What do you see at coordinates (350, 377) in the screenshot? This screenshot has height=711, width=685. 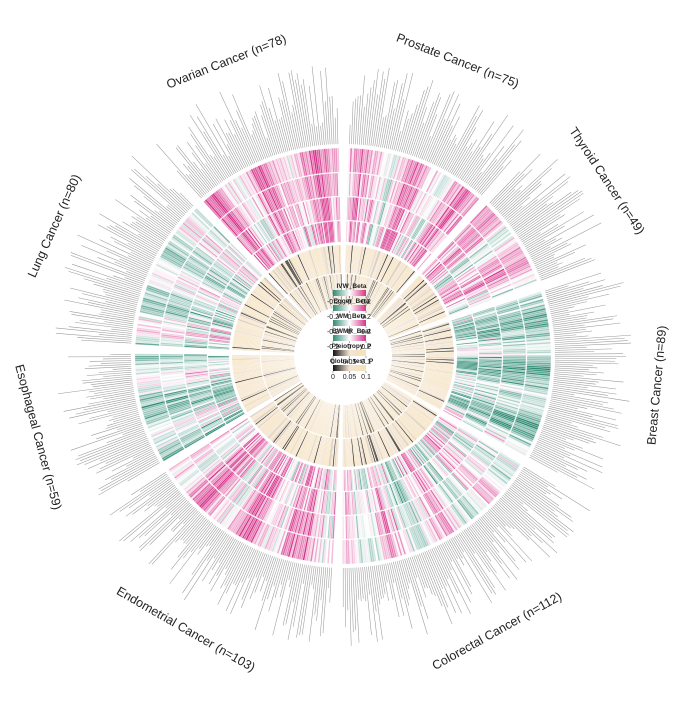 I see `legend-tick-label: 0.05` at bounding box center [350, 377].